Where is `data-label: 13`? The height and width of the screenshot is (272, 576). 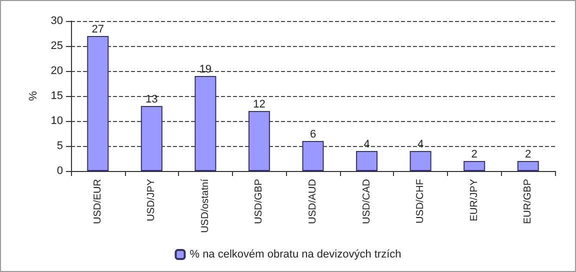
data-label: 13 is located at coordinates (152, 100).